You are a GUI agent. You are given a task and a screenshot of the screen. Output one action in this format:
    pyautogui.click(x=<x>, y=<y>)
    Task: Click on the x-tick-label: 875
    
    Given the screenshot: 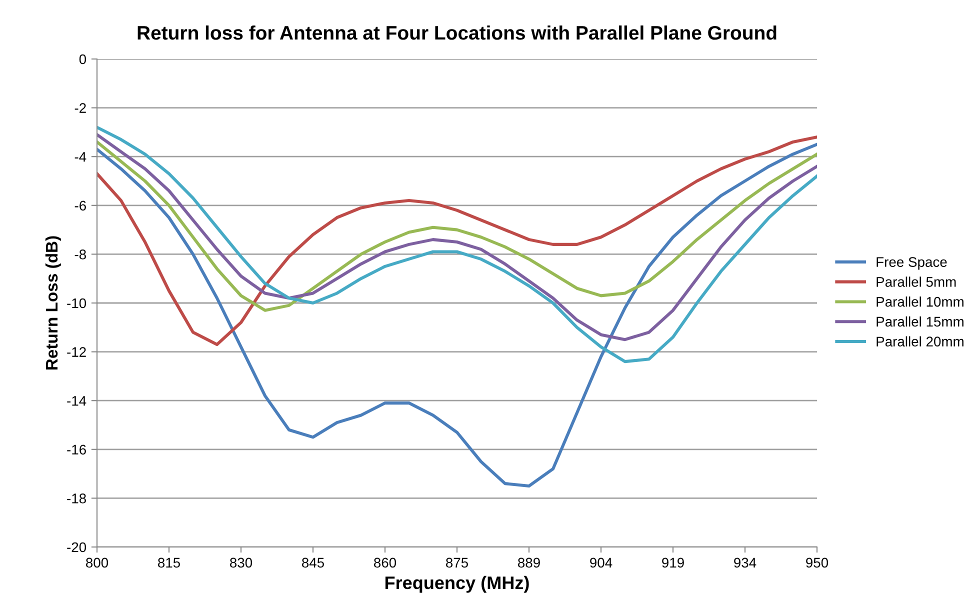 What is the action you would take?
    pyautogui.click(x=457, y=563)
    